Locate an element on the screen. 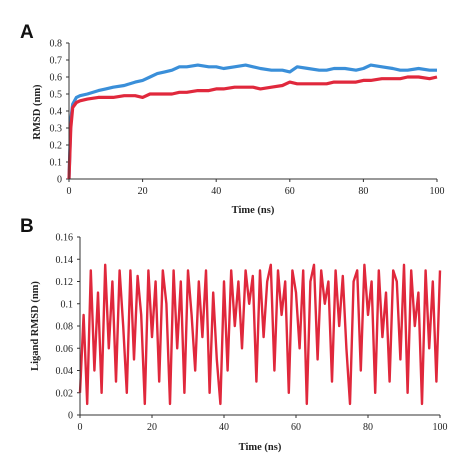  panel-b-y-tick-label: 0.14 is located at coordinates (65, 260).